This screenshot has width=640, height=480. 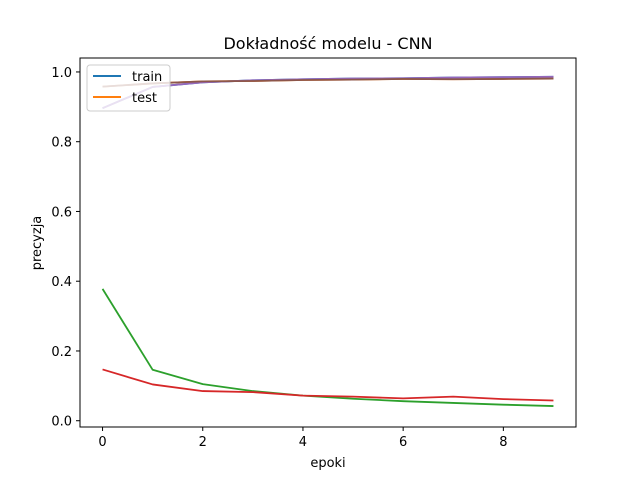 I want to click on y-axis-label: precyzja, so click(x=37, y=243).